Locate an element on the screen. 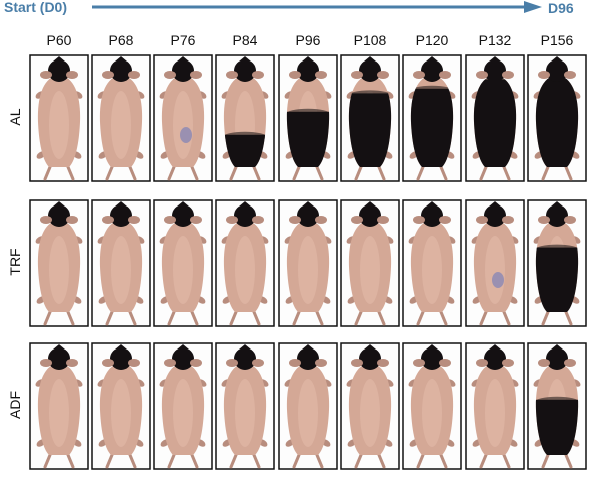 Image resolution: width=600 pixels, height=480 pixels. mouse-panel-trf-p68 is located at coordinates (121, 263).